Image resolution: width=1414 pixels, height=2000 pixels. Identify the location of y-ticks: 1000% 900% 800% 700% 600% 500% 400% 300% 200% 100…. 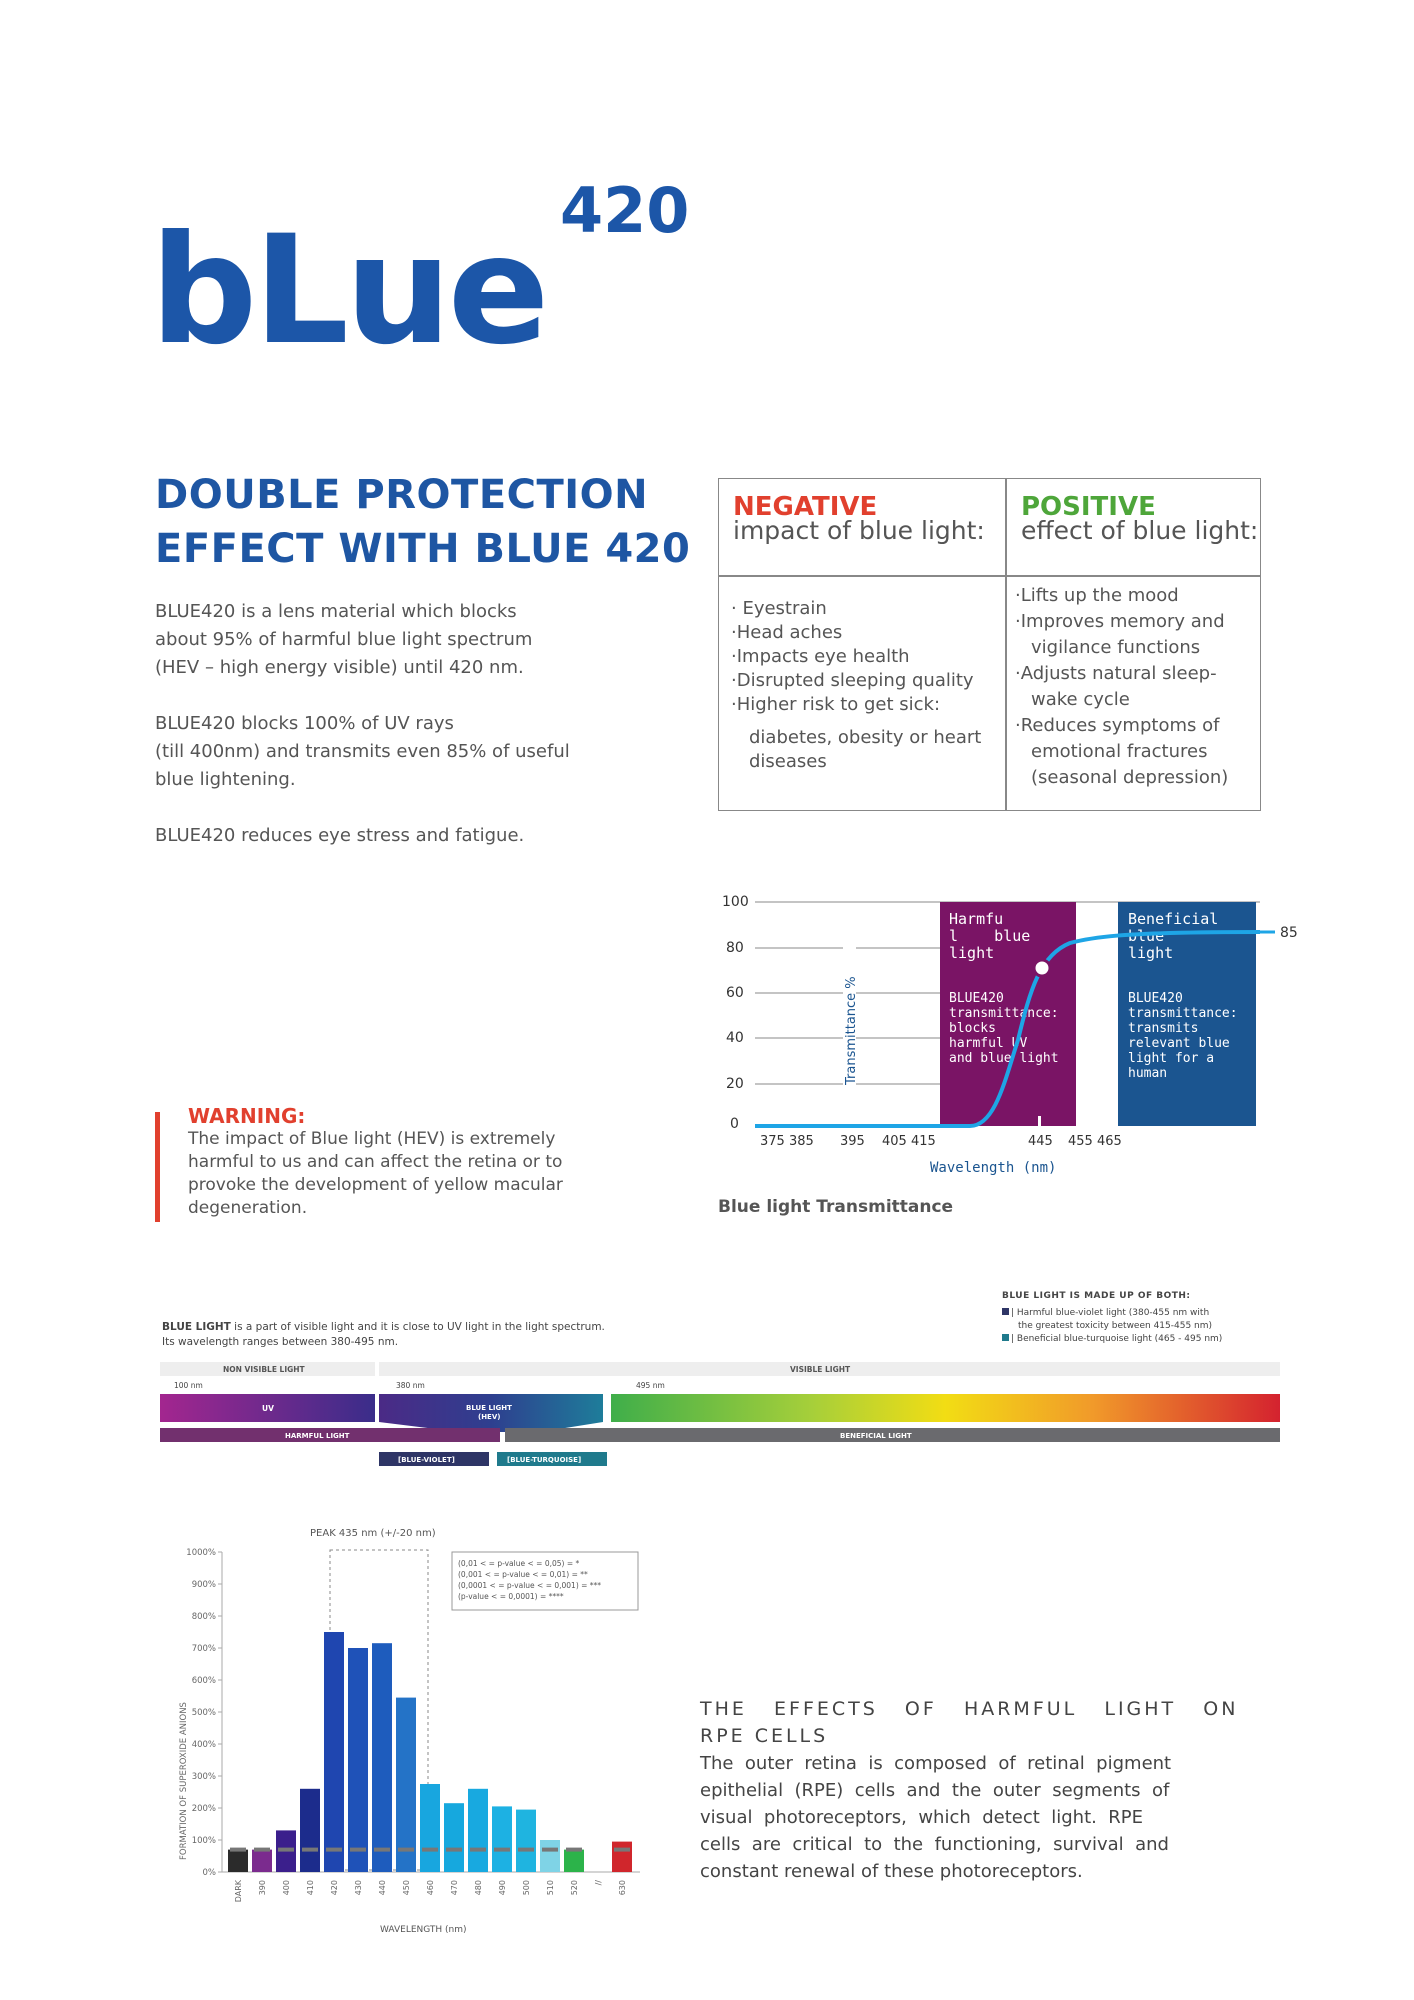
(204, 1713).